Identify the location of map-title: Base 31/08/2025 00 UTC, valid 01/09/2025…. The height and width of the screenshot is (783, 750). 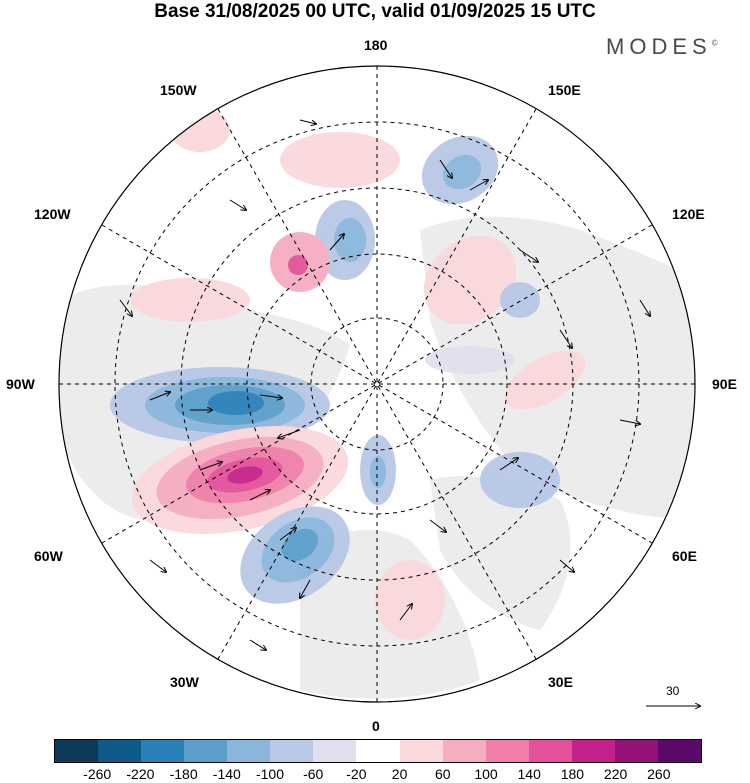
(375, 11).